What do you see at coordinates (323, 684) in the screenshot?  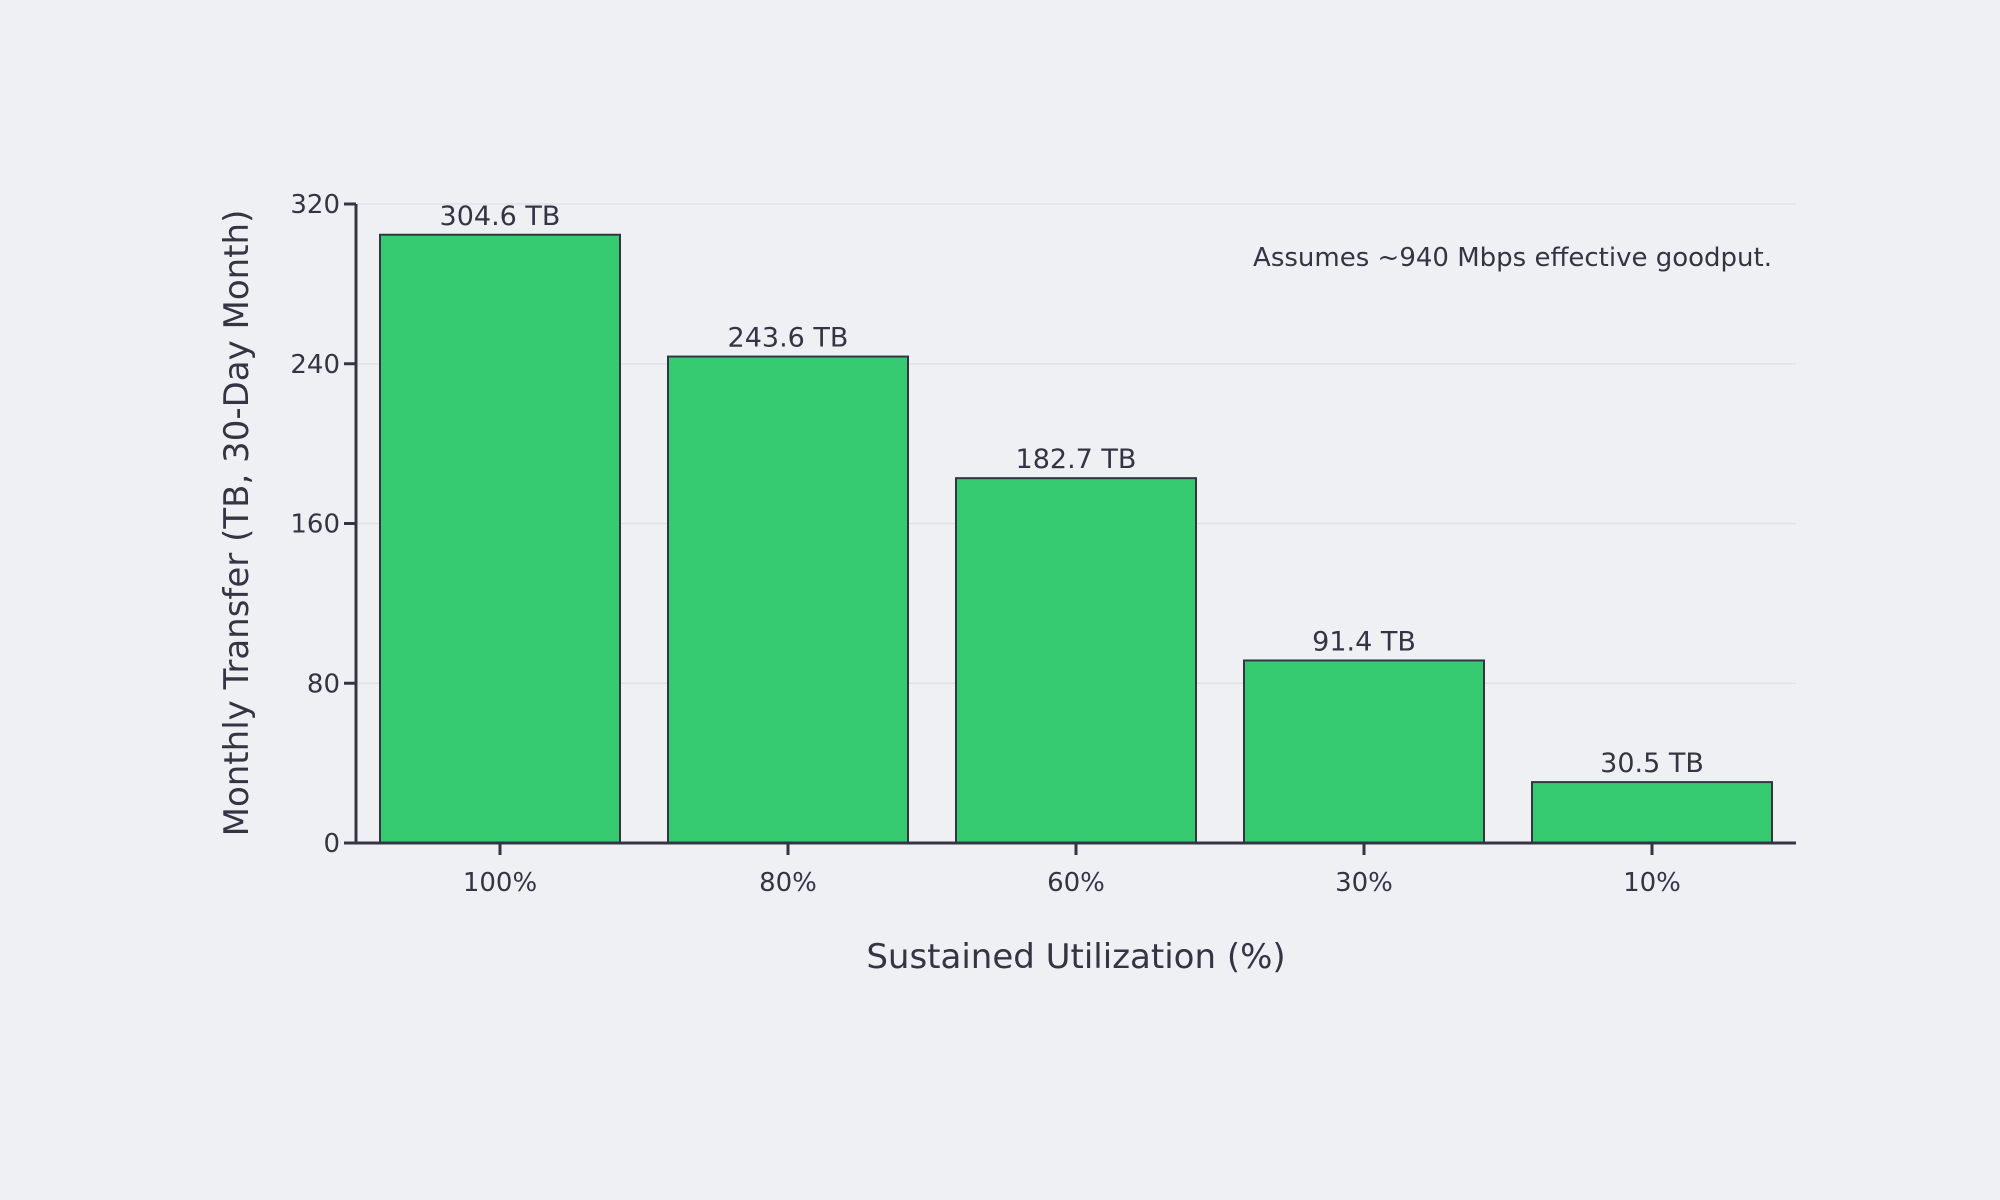 I see `y-tick-label: 80` at bounding box center [323, 684].